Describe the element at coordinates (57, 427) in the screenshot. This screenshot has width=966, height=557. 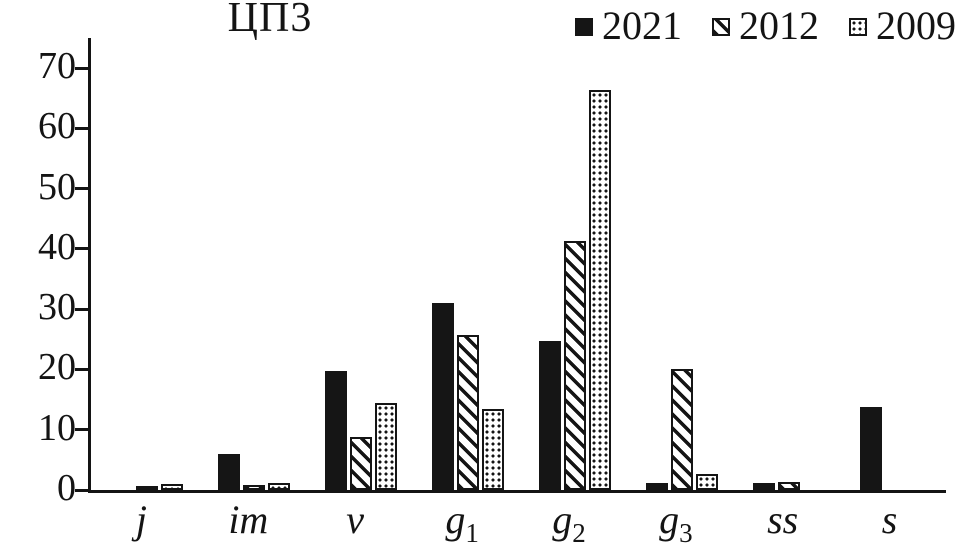
I see `y-tick-label: 10` at that location.